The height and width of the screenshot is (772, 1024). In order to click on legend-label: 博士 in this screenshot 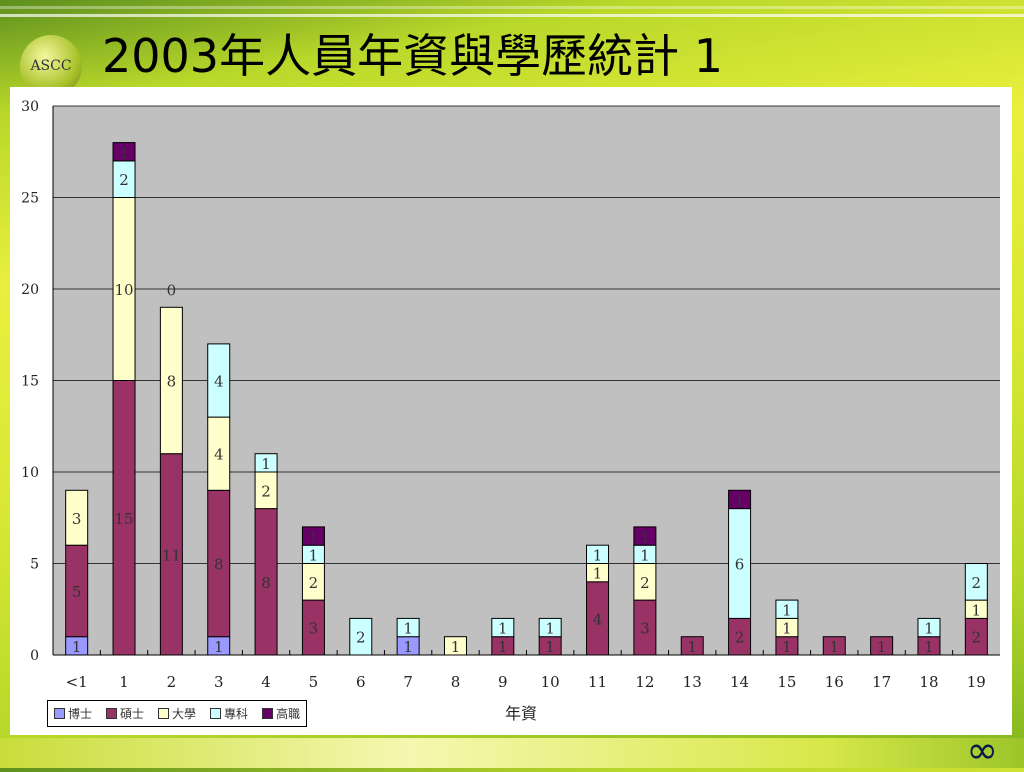, I will do `click(80, 714)`.